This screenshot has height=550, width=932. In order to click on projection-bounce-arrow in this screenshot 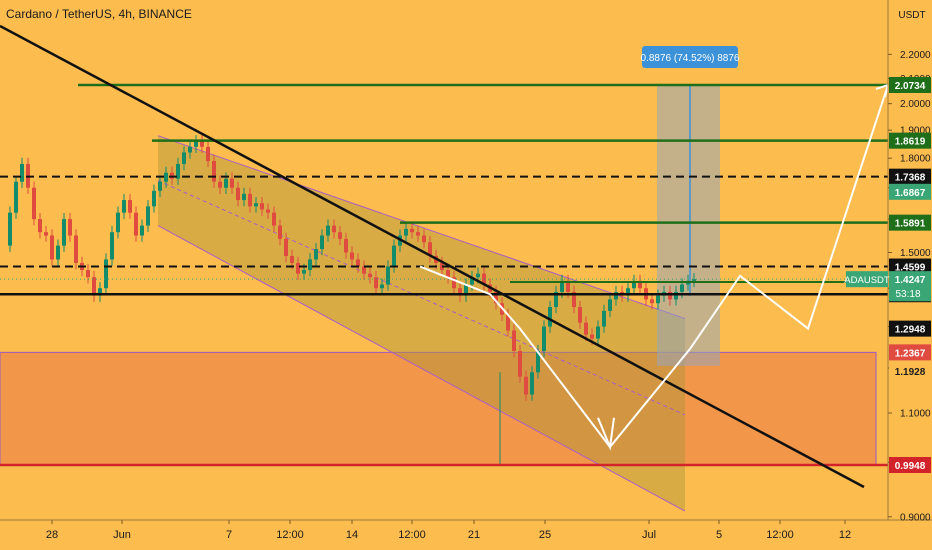, I will do `click(606, 434)`.